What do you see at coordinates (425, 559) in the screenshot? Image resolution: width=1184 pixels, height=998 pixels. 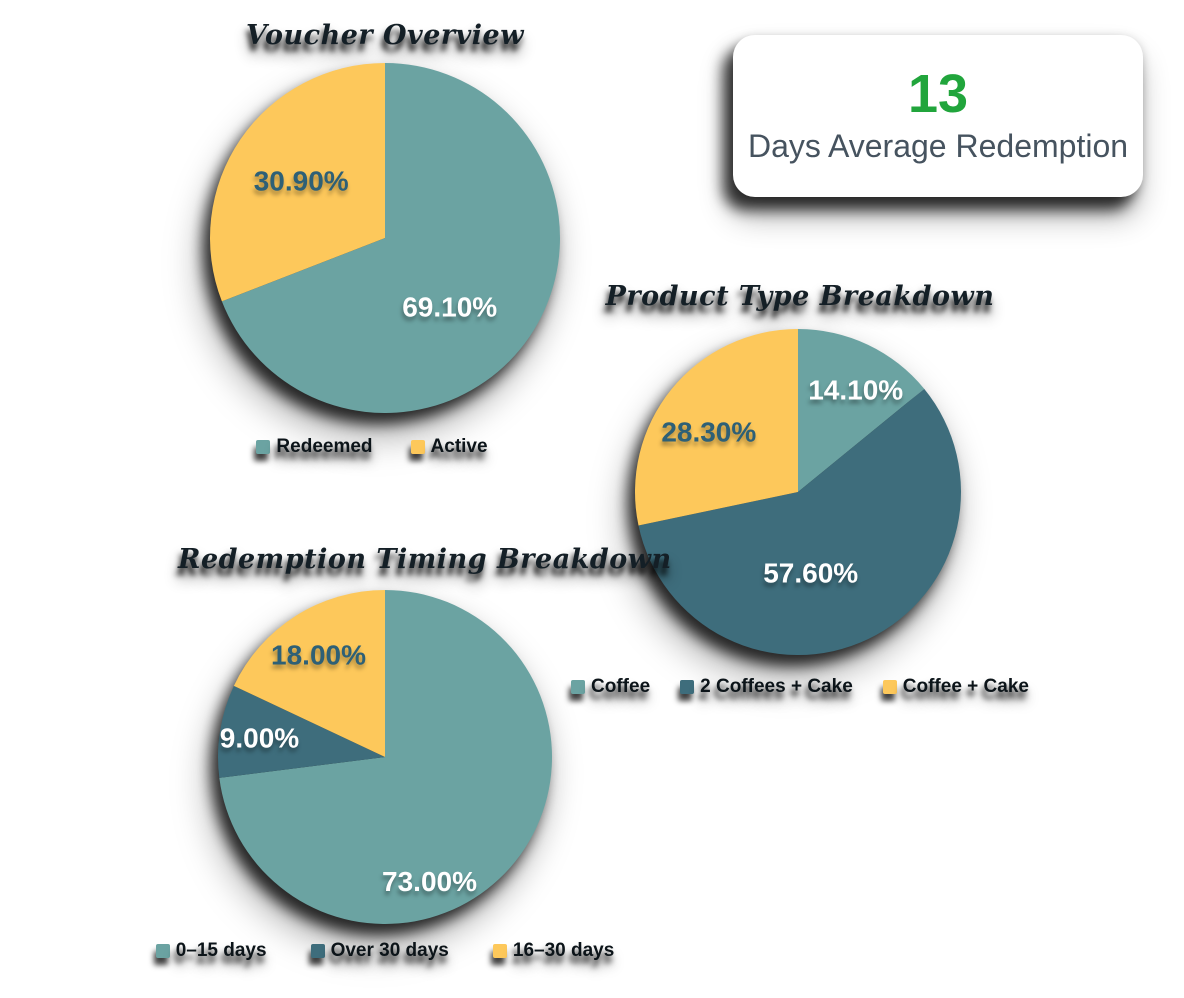 I see `chart-title-redemption-timing-breakdown: Redemption Timing Breakdown` at bounding box center [425, 559].